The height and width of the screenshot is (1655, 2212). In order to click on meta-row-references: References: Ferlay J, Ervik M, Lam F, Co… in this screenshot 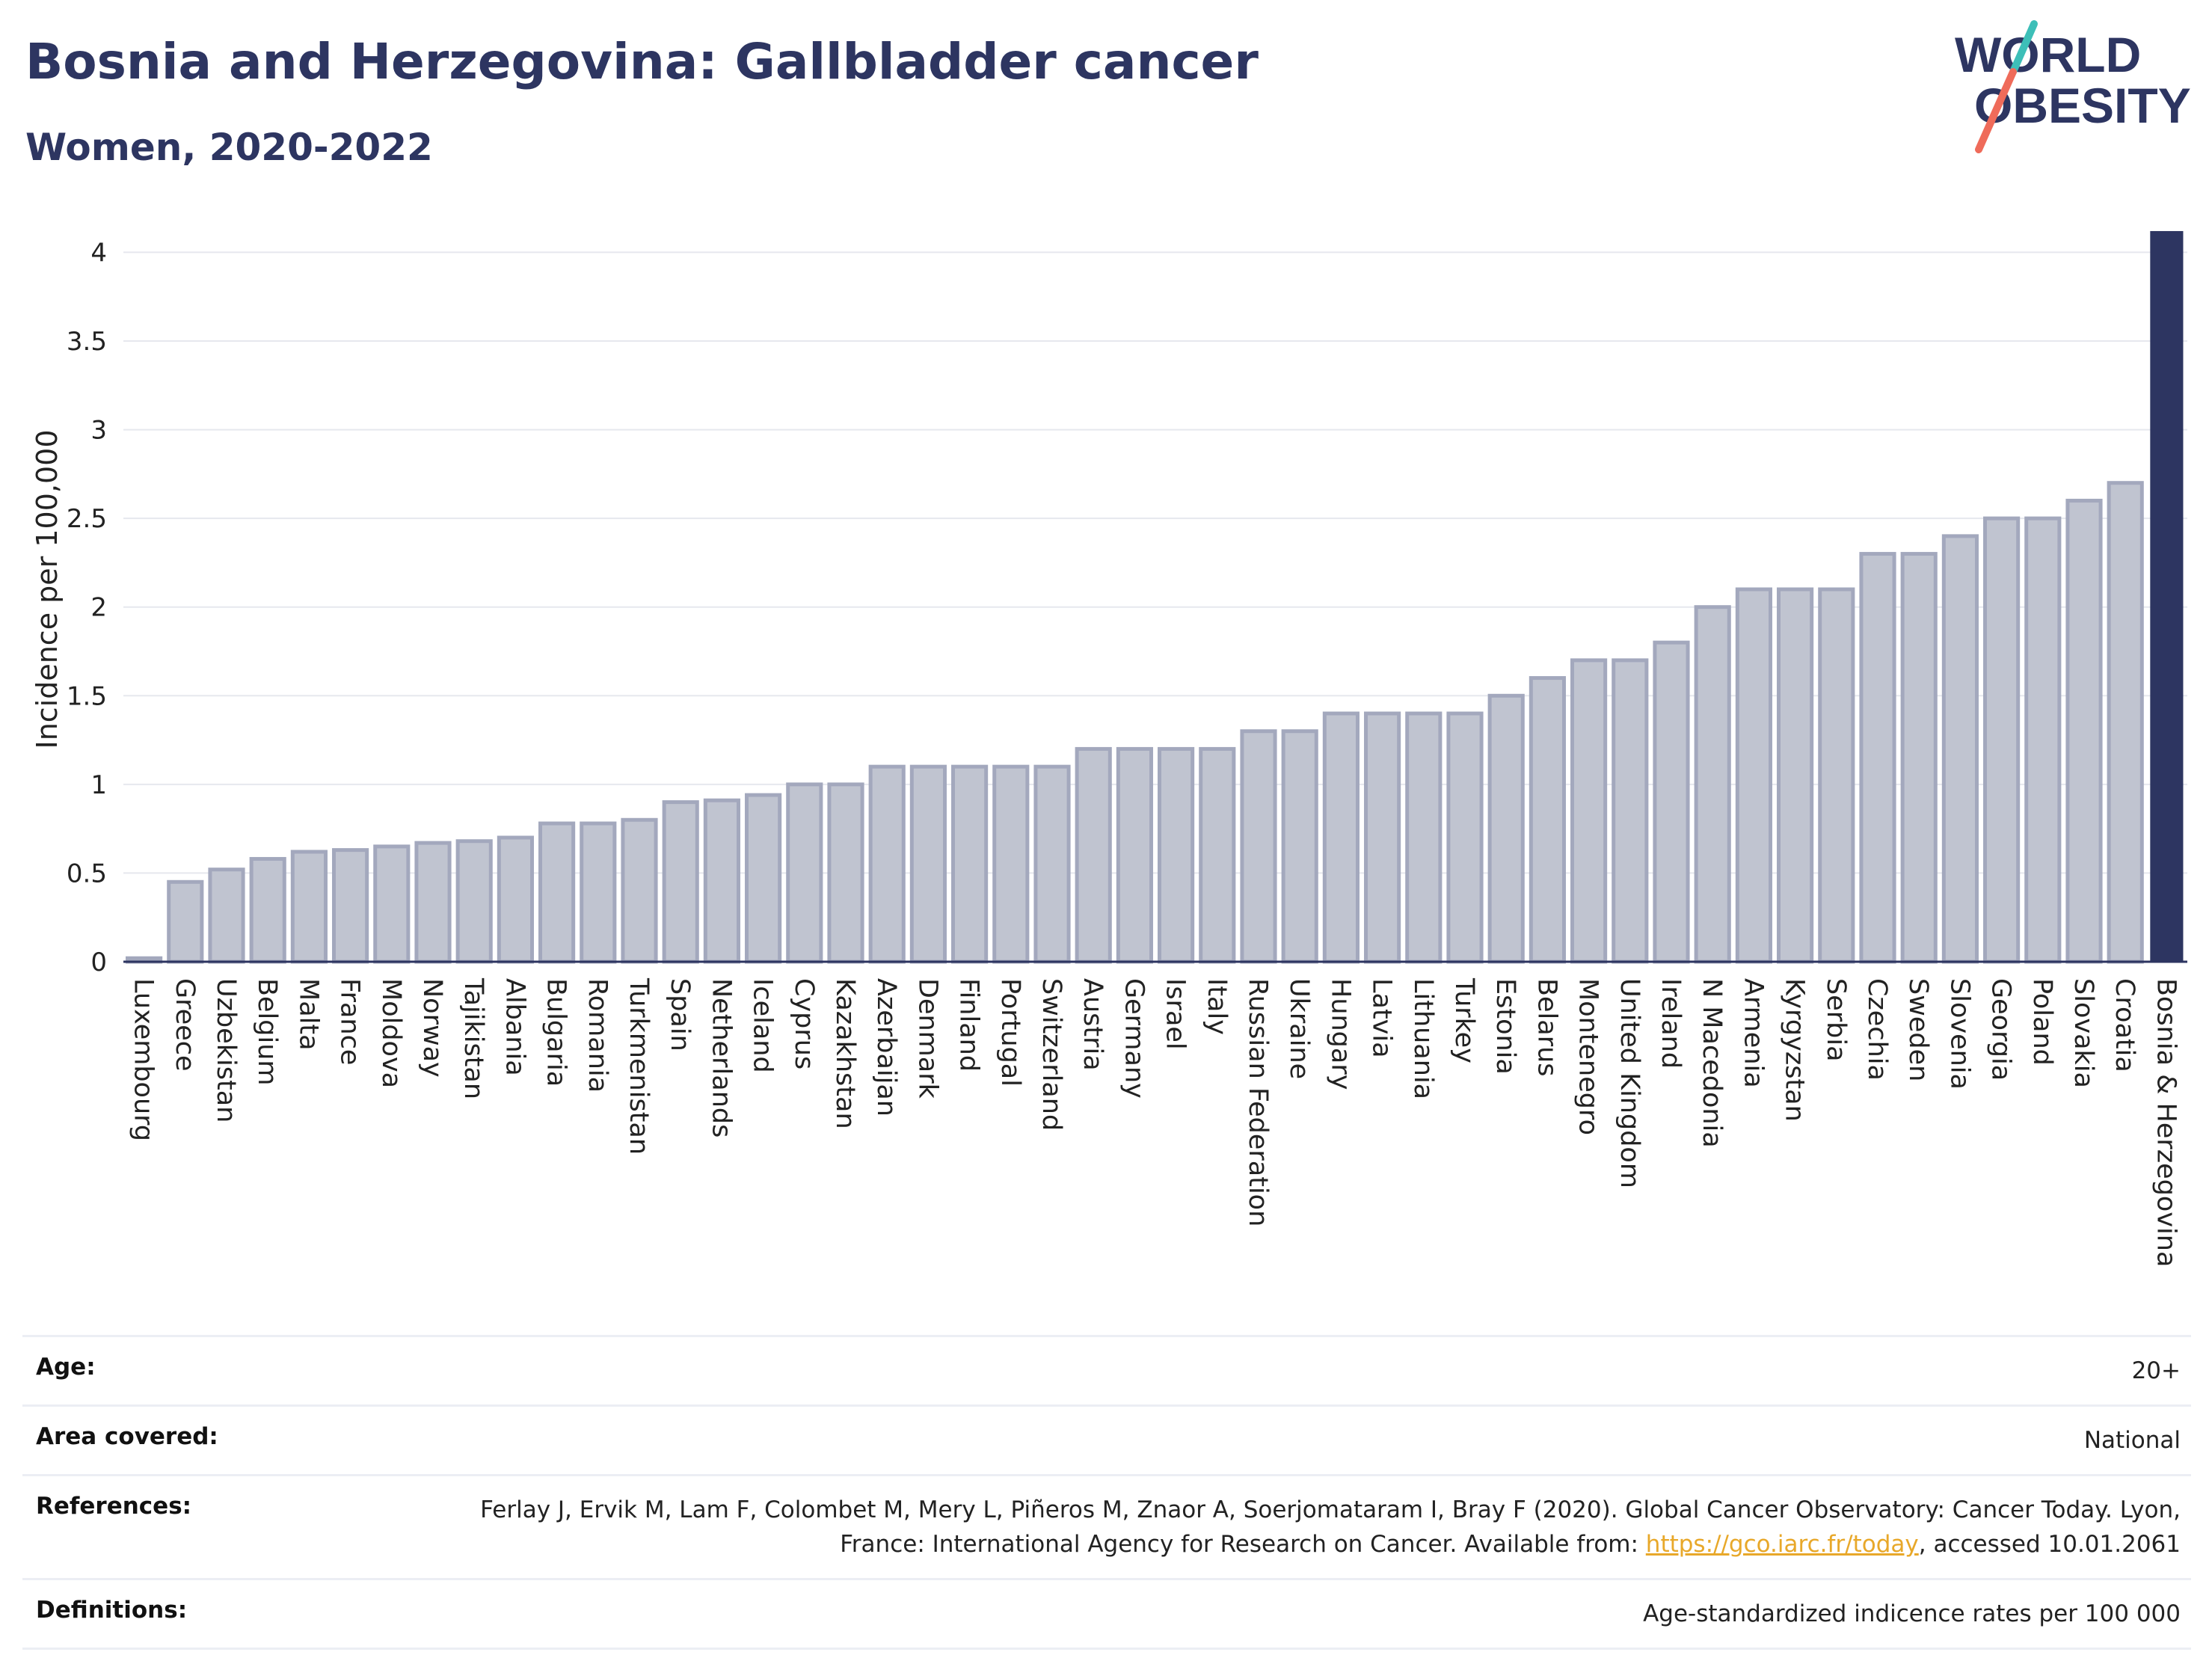, I will do `click(1106, 1526)`.